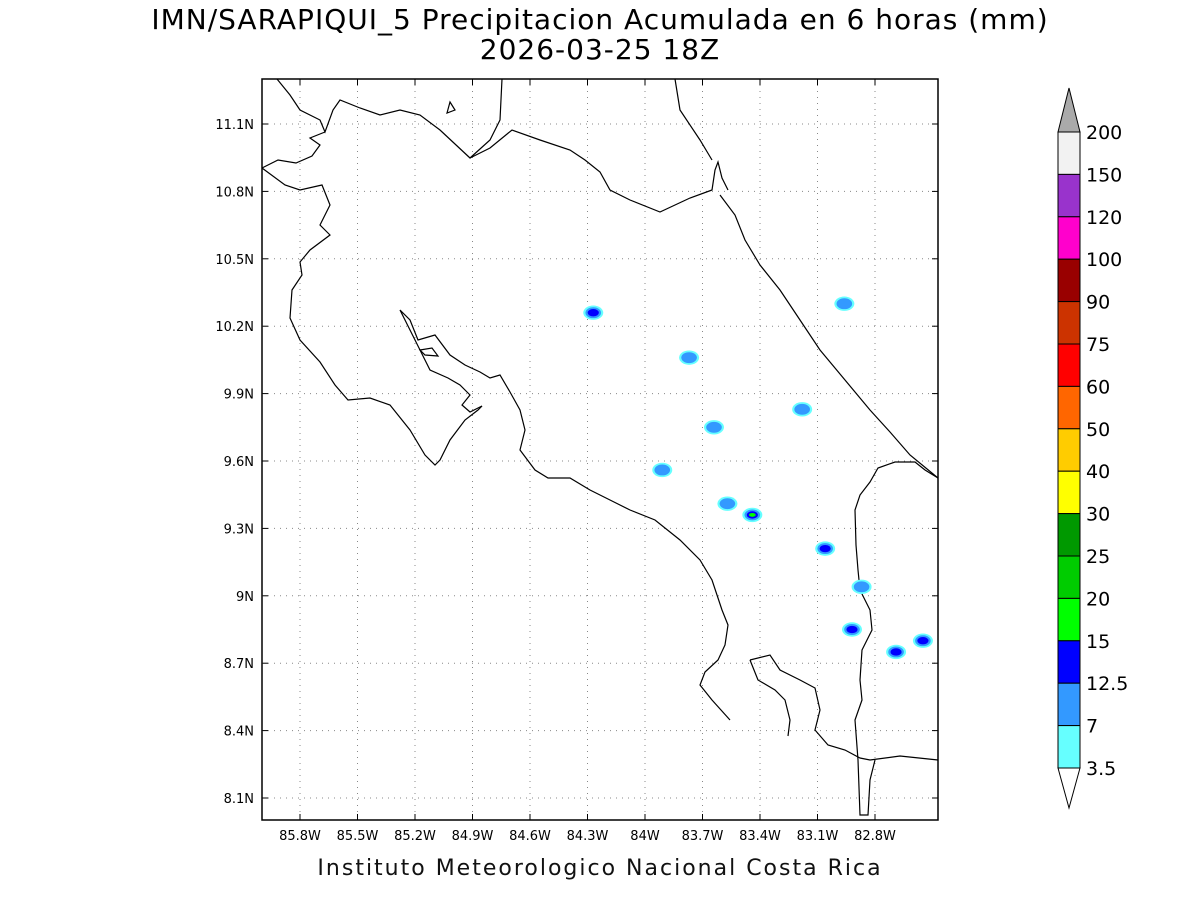  I want to click on colorbar-label: 120, so click(1104, 218).